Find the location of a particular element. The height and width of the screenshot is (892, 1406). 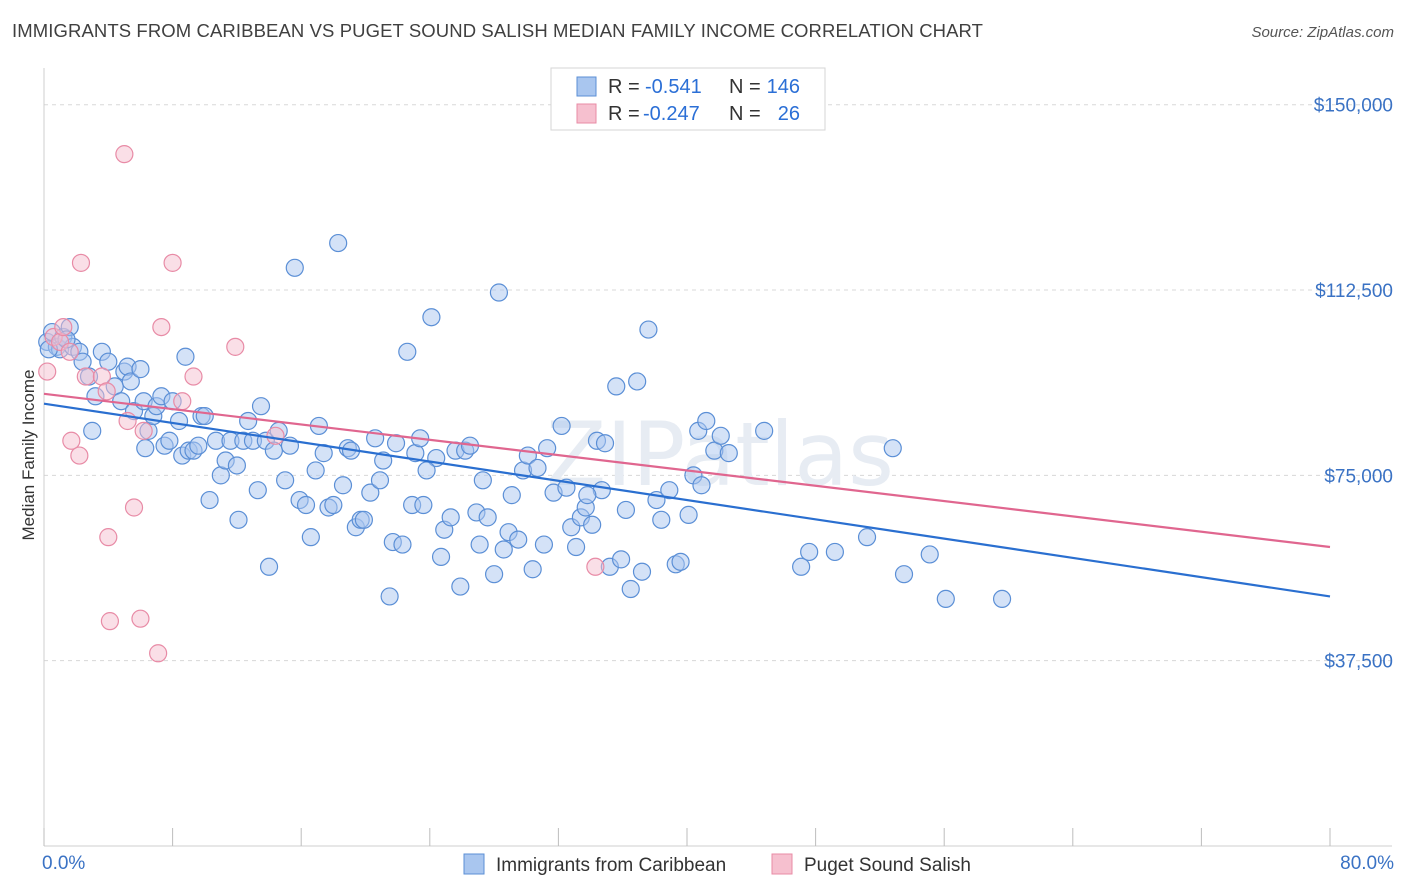

legend-swatch-blue is located at coordinates (586, 86).